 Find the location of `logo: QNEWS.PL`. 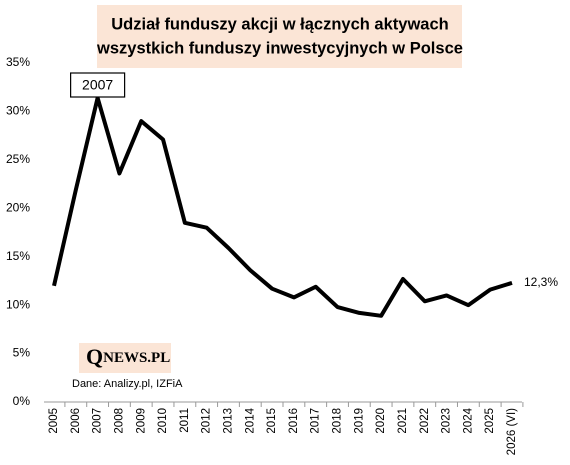

logo: QNEWS.PL is located at coordinates (128, 356).